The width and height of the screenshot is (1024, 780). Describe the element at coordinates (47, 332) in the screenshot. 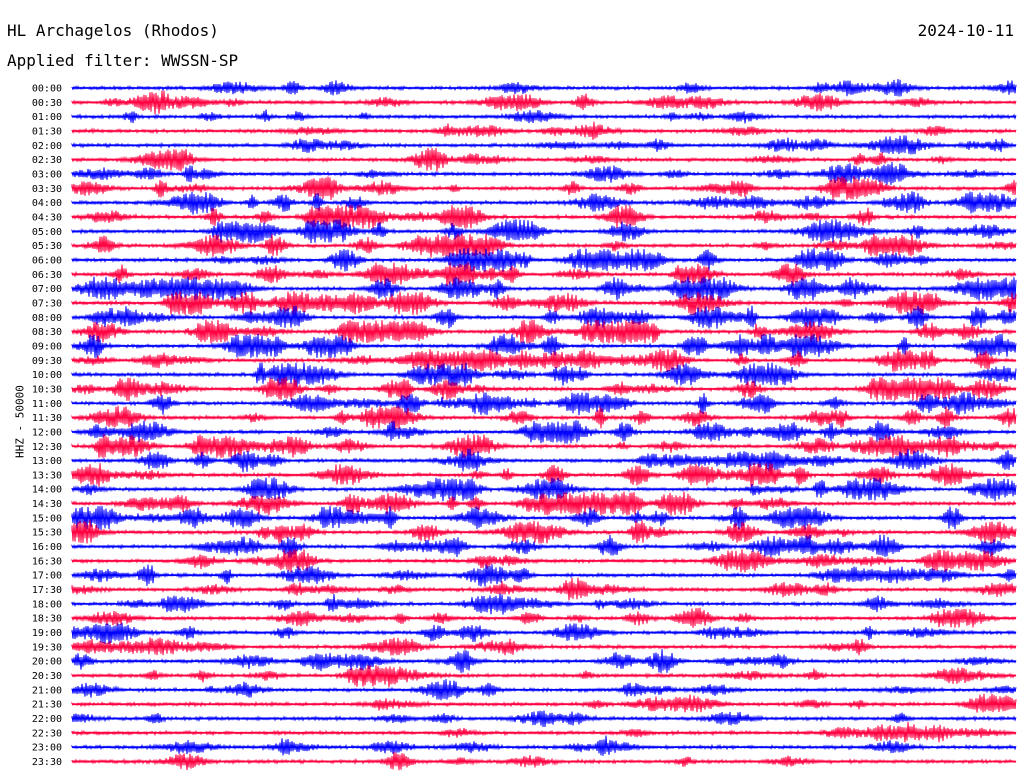

I see `time-tick-label: 08:30` at that location.